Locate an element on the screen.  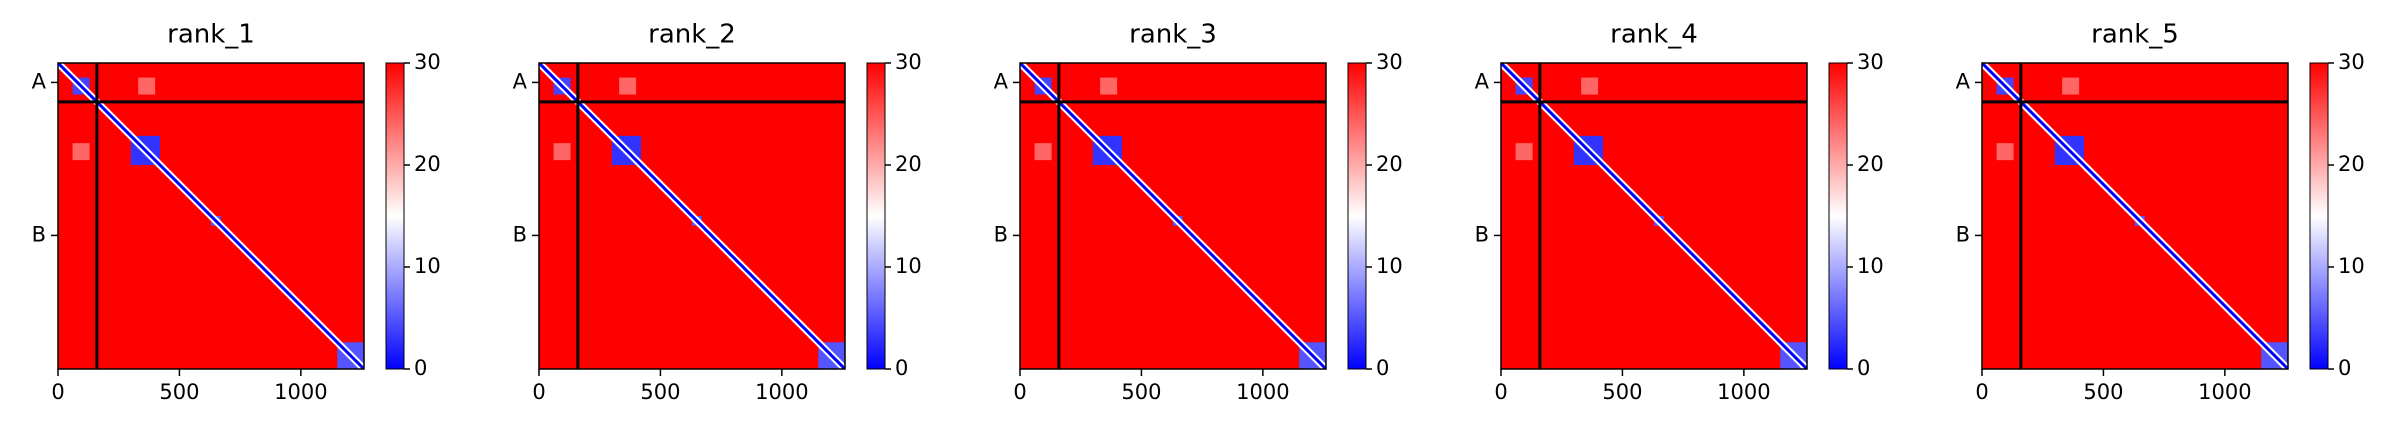
chart-title: rank_5 is located at coordinates (2135, 35).